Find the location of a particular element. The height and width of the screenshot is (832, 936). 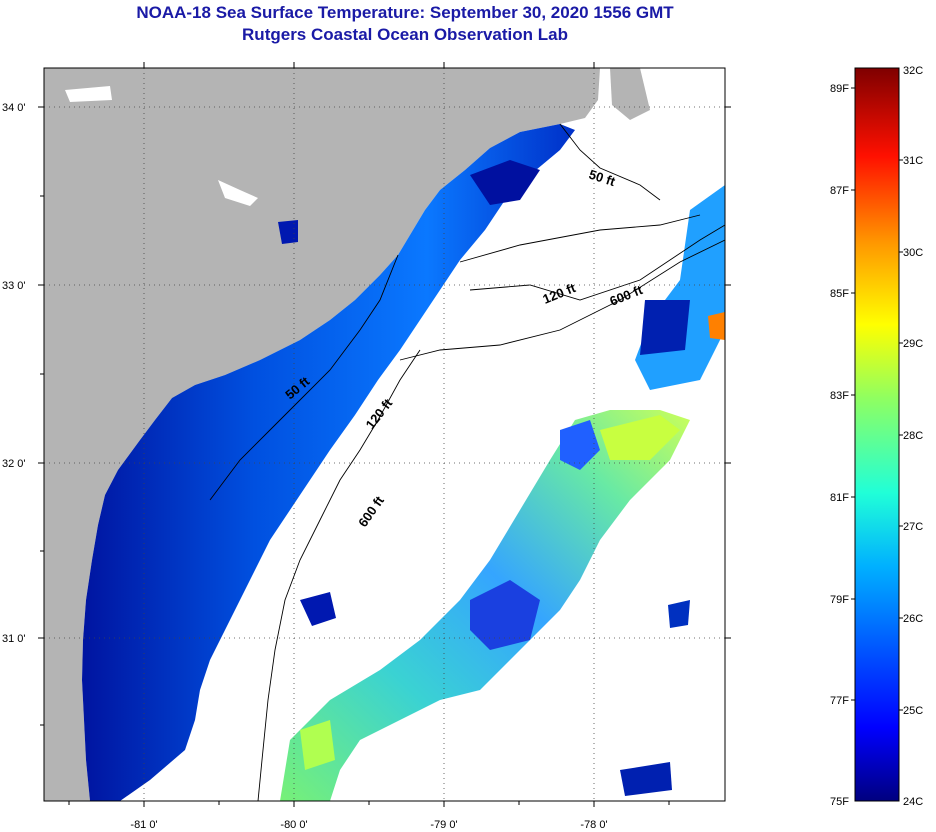

colorbar-label-f: 89F is located at coordinates (839, 89).